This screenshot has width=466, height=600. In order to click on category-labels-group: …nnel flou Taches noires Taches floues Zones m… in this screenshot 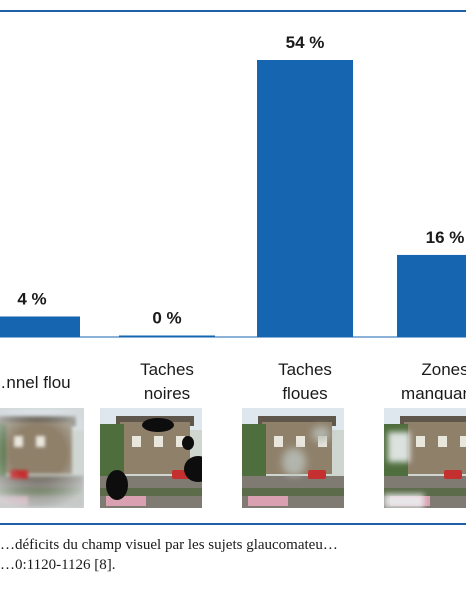, I will do `click(233, 380)`.